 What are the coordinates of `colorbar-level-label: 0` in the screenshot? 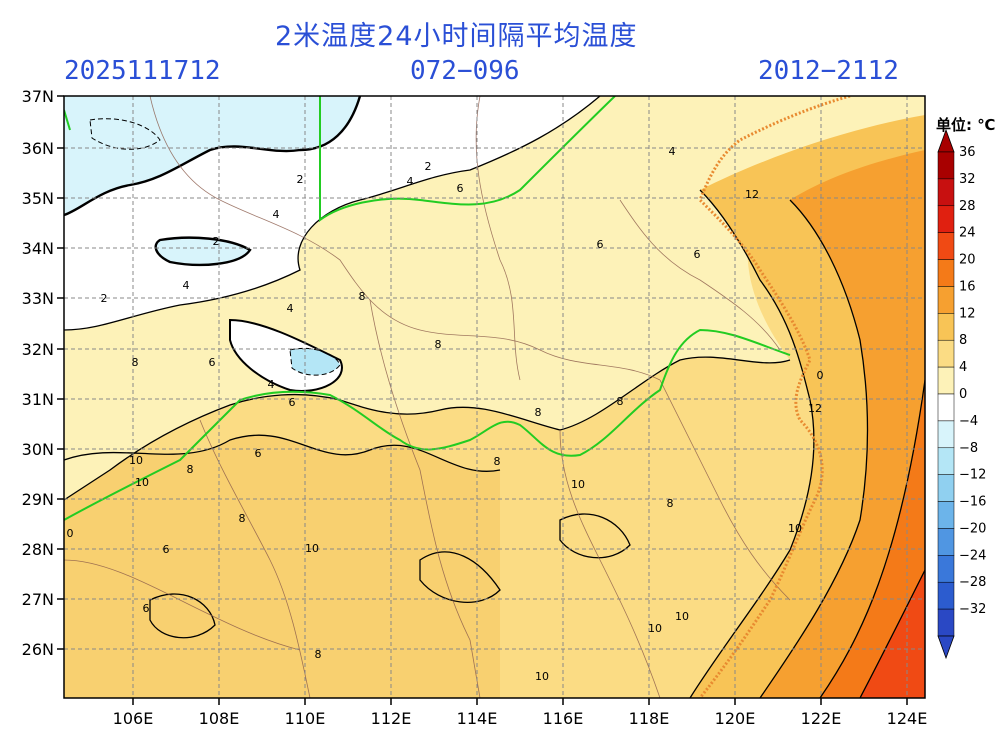 It's located at (963, 394).